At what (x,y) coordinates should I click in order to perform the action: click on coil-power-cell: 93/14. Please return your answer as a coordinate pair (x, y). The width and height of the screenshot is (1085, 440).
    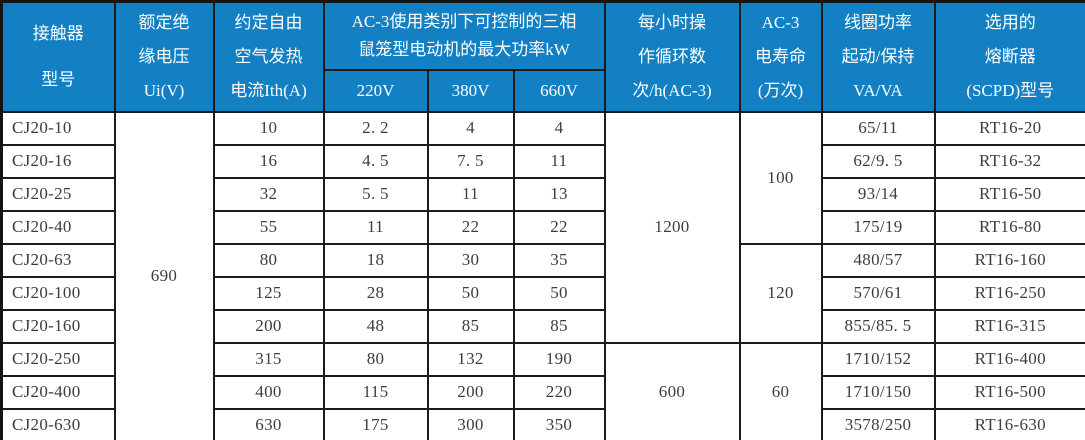
    Looking at the image, I should click on (878, 194).